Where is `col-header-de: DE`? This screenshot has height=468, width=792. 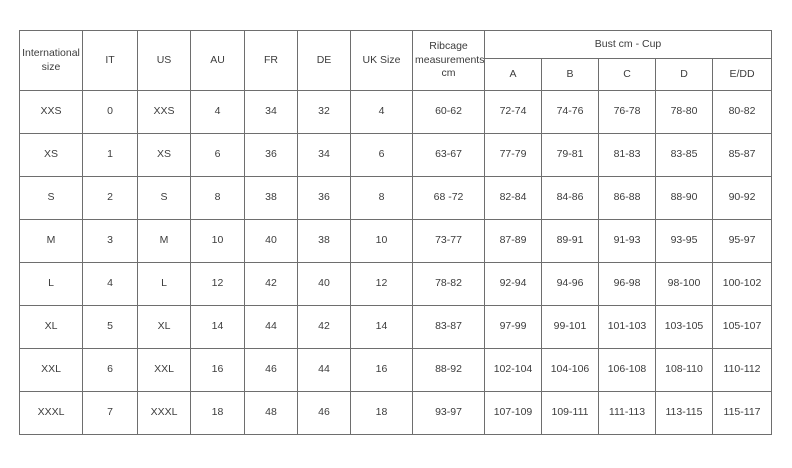 col-header-de: DE is located at coordinates (324, 60).